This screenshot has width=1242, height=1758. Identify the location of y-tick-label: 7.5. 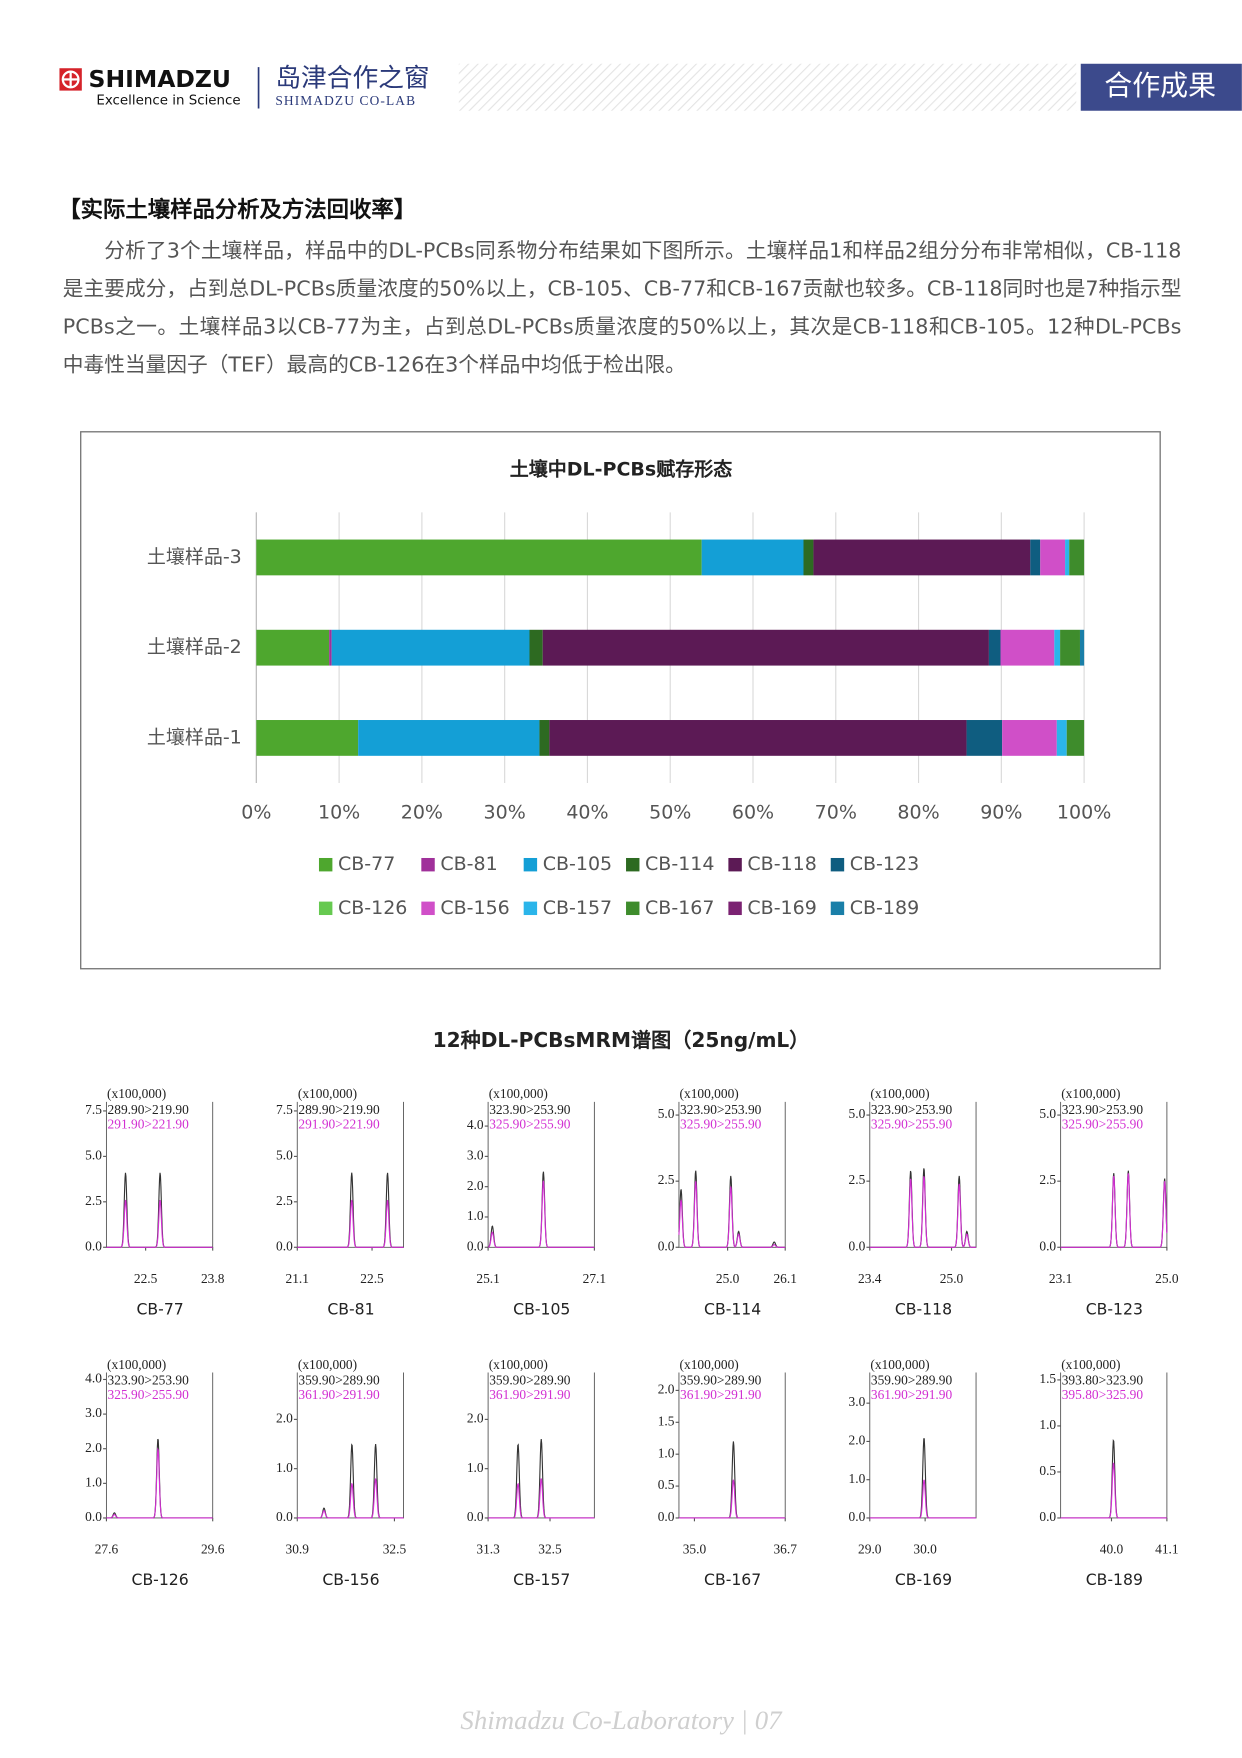
(284, 1109).